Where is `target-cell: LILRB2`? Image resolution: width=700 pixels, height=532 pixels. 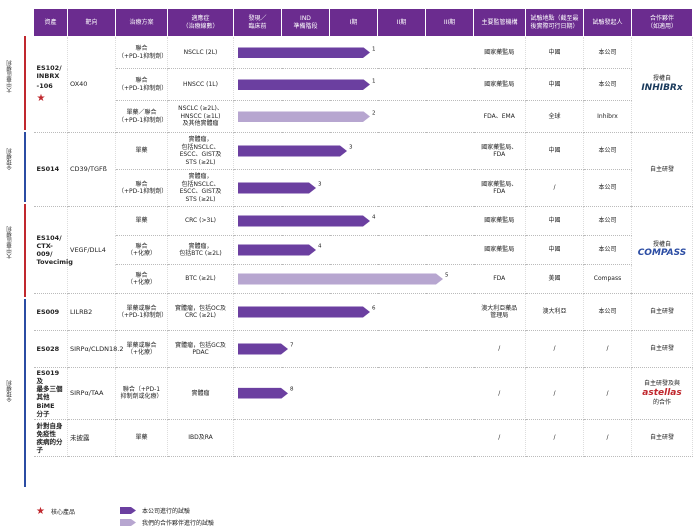 target-cell: LILRB2 is located at coordinates (91, 312).